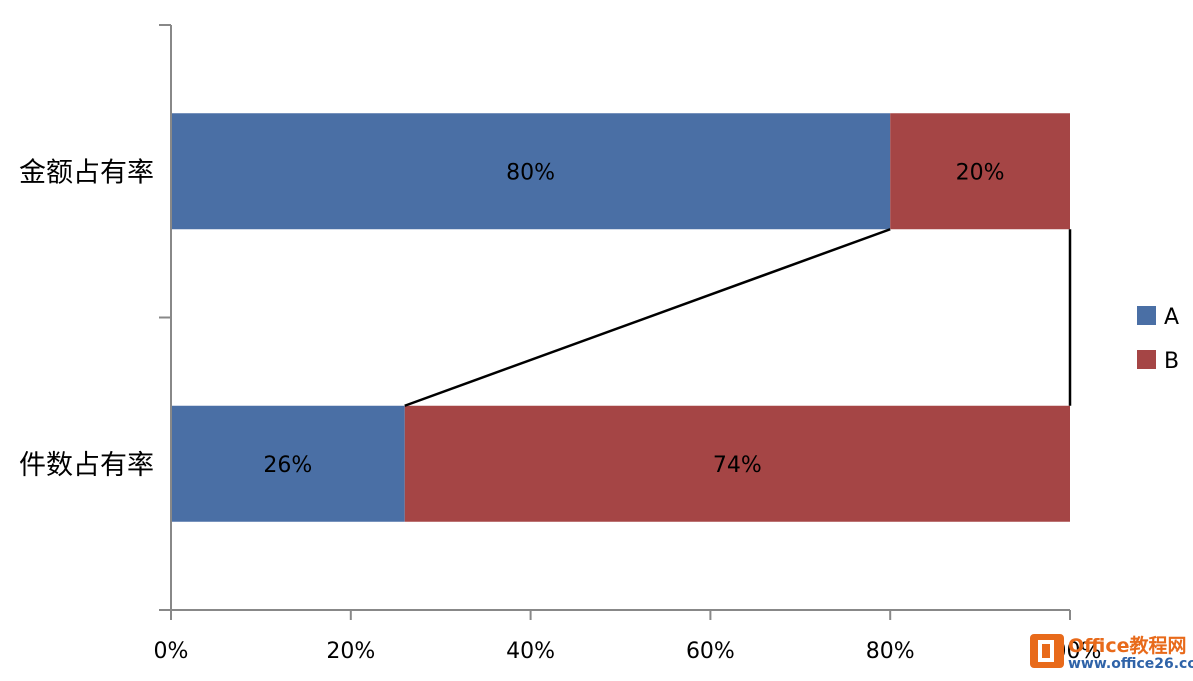  Describe the element at coordinates (890, 651) in the screenshot. I see `x-tick-label-4: 80%` at that location.